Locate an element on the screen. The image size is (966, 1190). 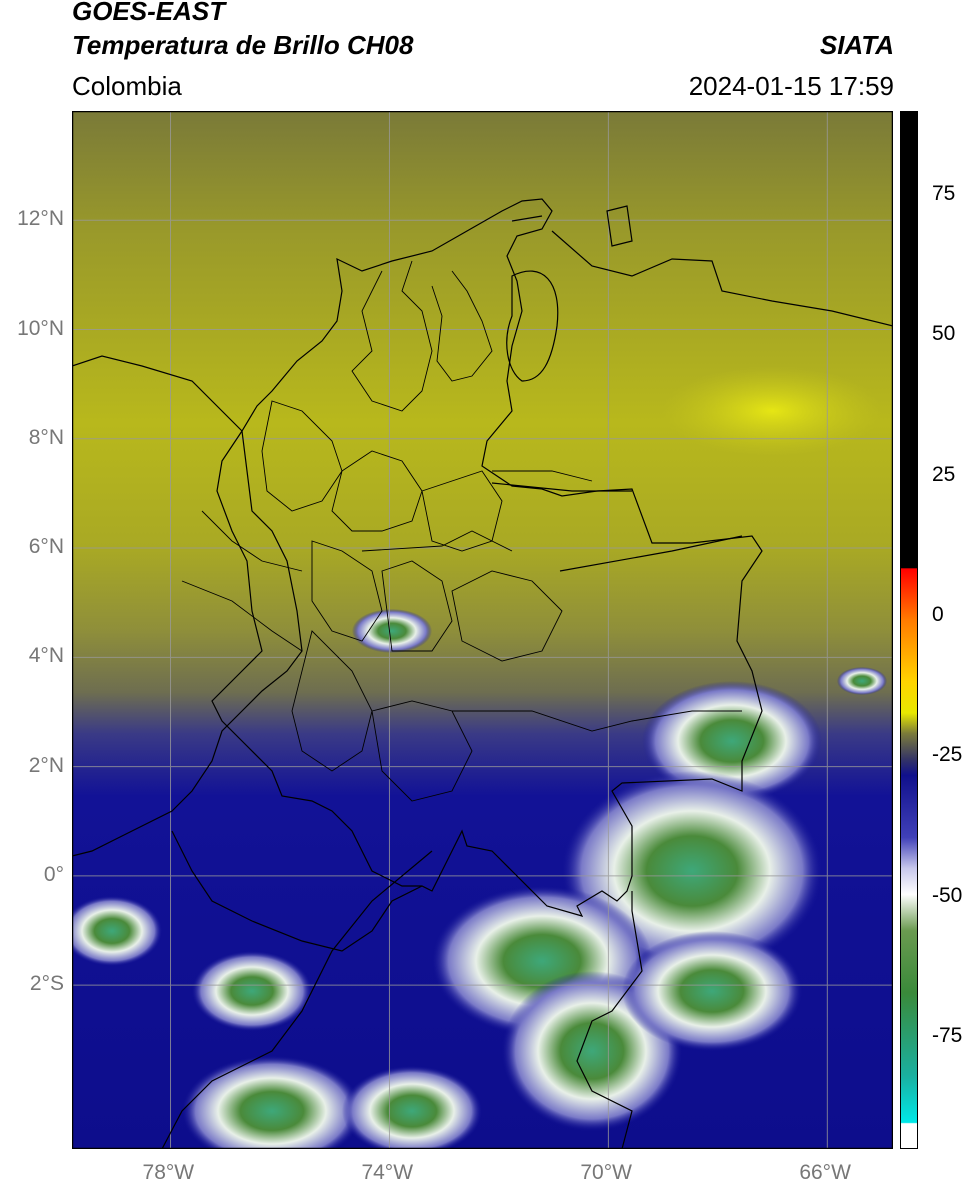
longitude-tick-label: 74°W is located at coordinates (387, 1172).